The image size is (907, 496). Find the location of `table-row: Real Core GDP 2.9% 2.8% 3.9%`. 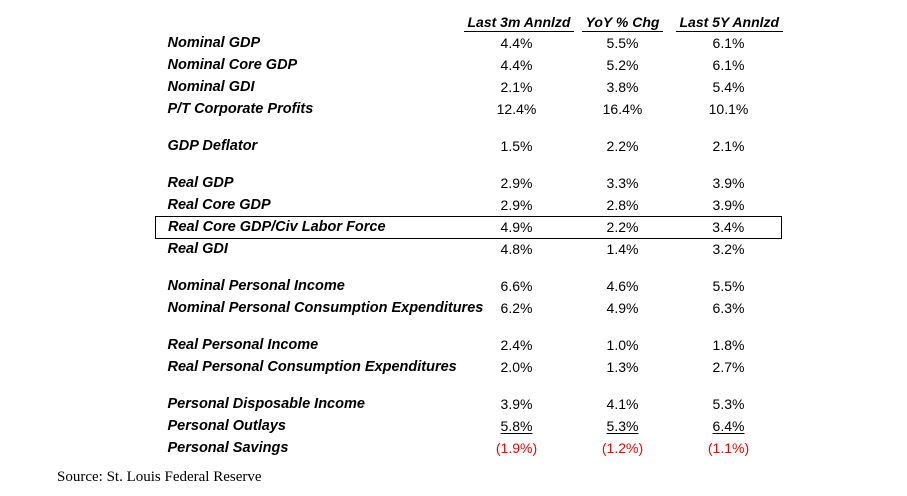

table-row: Real Core GDP 2.9% 2.8% 3.9% is located at coordinates (469, 205).